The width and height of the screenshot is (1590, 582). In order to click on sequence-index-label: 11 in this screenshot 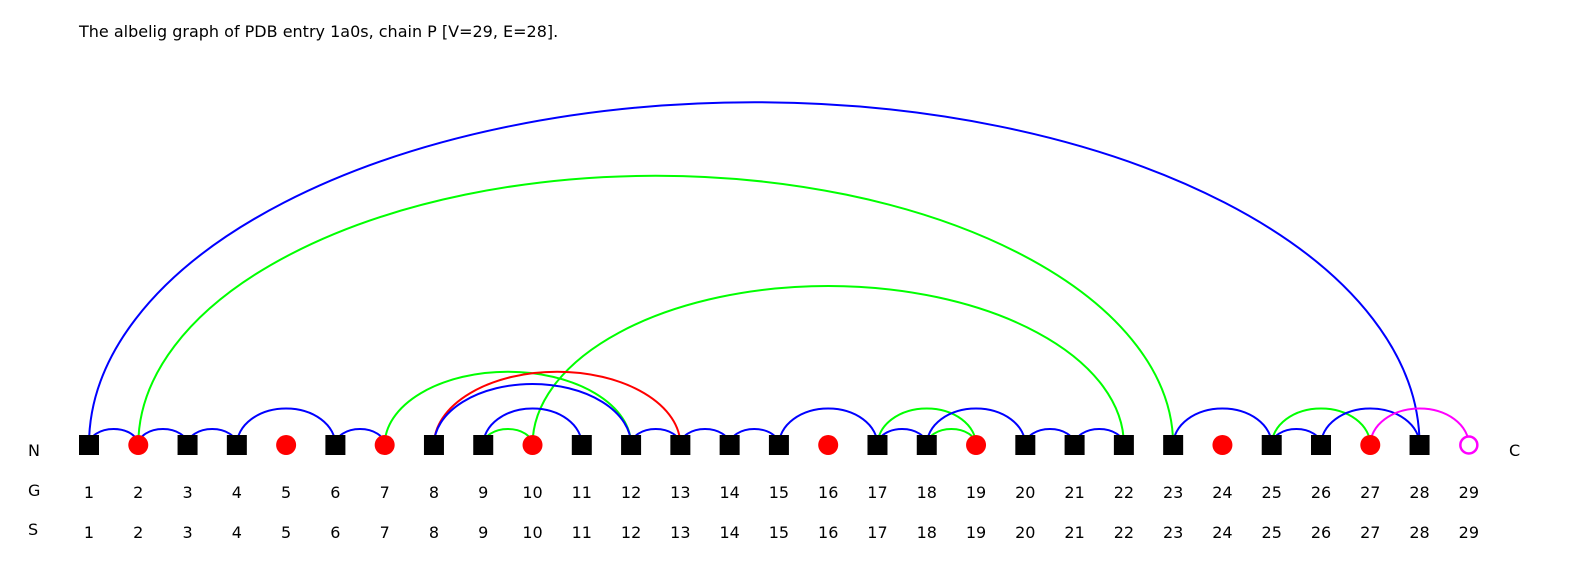, I will do `click(582, 532)`.